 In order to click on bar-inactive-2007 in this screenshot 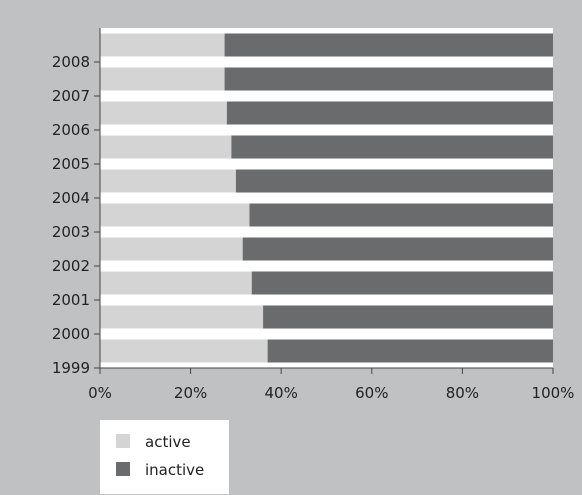, I will do `click(388, 79)`.